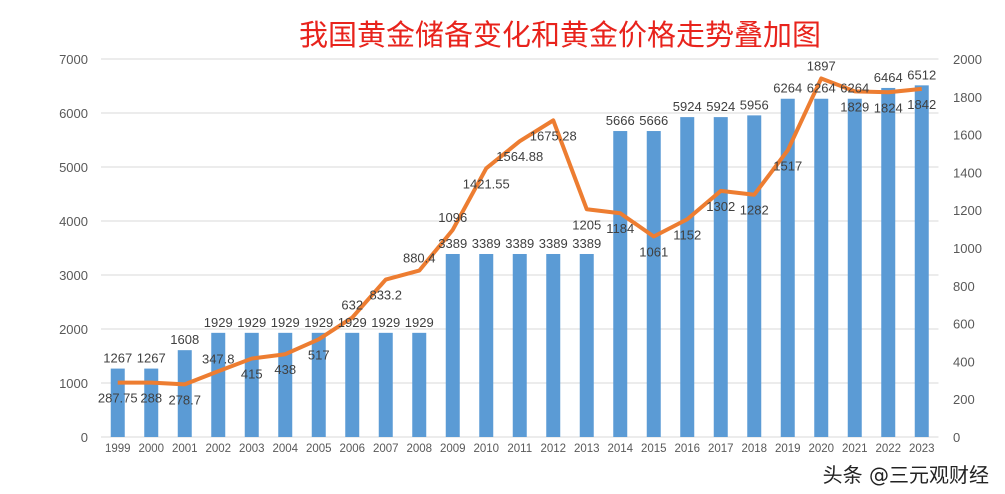 The height and width of the screenshot is (494, 1005). What do you see at coordinates (419, 449) in the screenshot?
I see `x-tick-label: 2008` at bounding box center [419, 449].